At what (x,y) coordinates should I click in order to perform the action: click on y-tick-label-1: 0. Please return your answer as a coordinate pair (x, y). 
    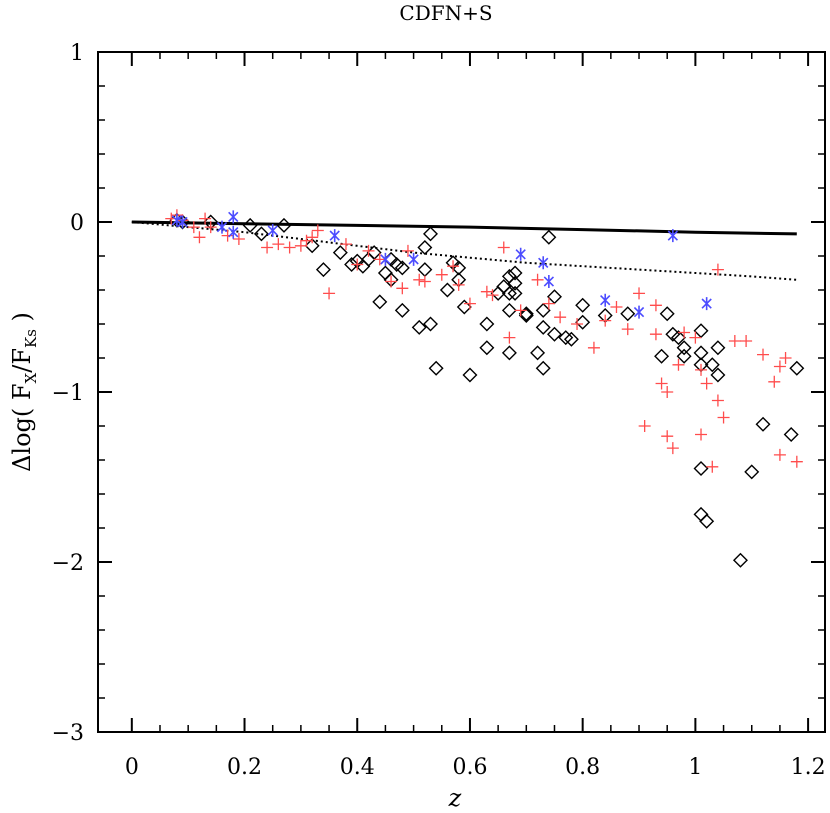
    Looking at the image, I should click on (77, 223).